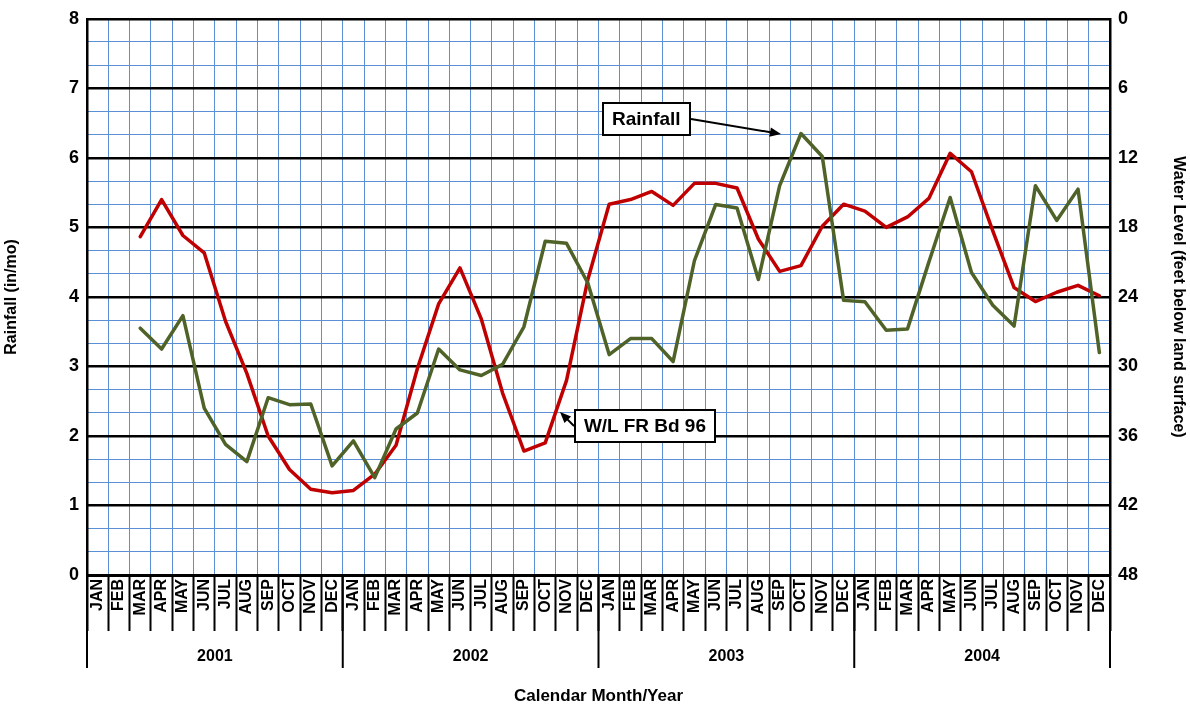  What do you see at coordinates (1179, 297) in the screenshot?
I see `y2-axis-title: Water Level (feet below land surface)` at bounding box center [1179, 297].